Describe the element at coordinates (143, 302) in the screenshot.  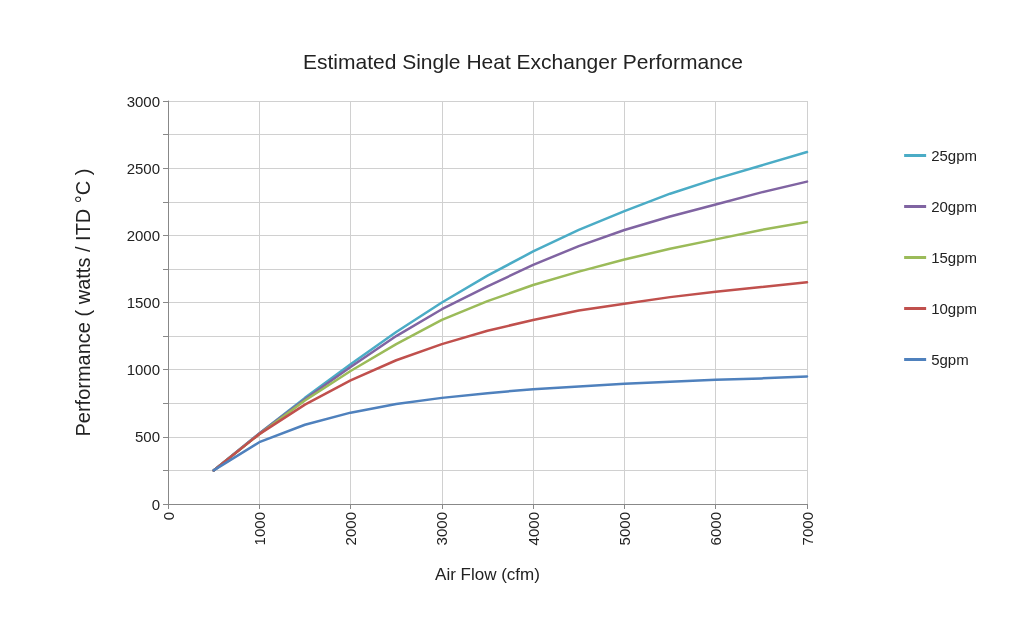
I see `y-tick-label: 1500` at that location.